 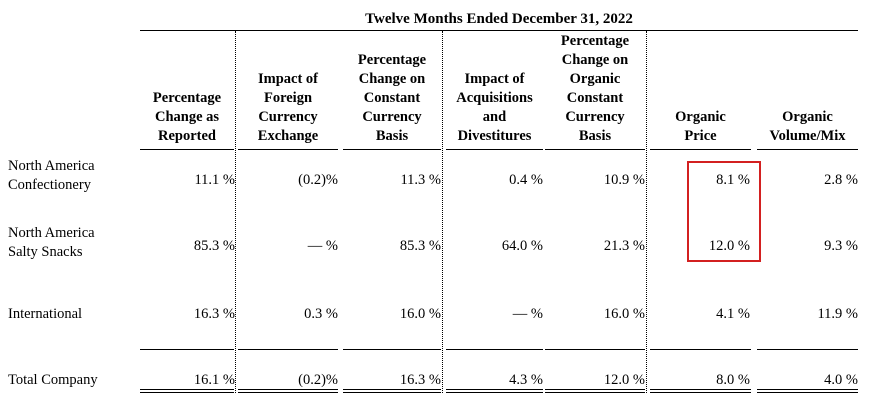 What do you see at coordinates (841, 180) in the screenshot?
I see `table-cell: 2.8 %` at bounding box center [841, 180].